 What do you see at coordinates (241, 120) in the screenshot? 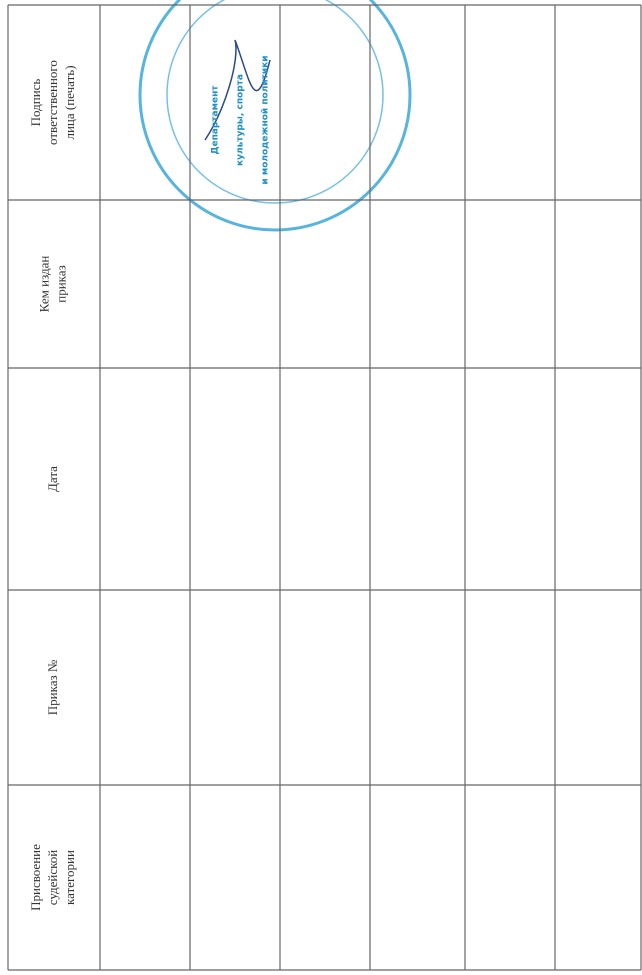
I see `stamp-text: культуры, спорта` at bounding box center [241, 120].